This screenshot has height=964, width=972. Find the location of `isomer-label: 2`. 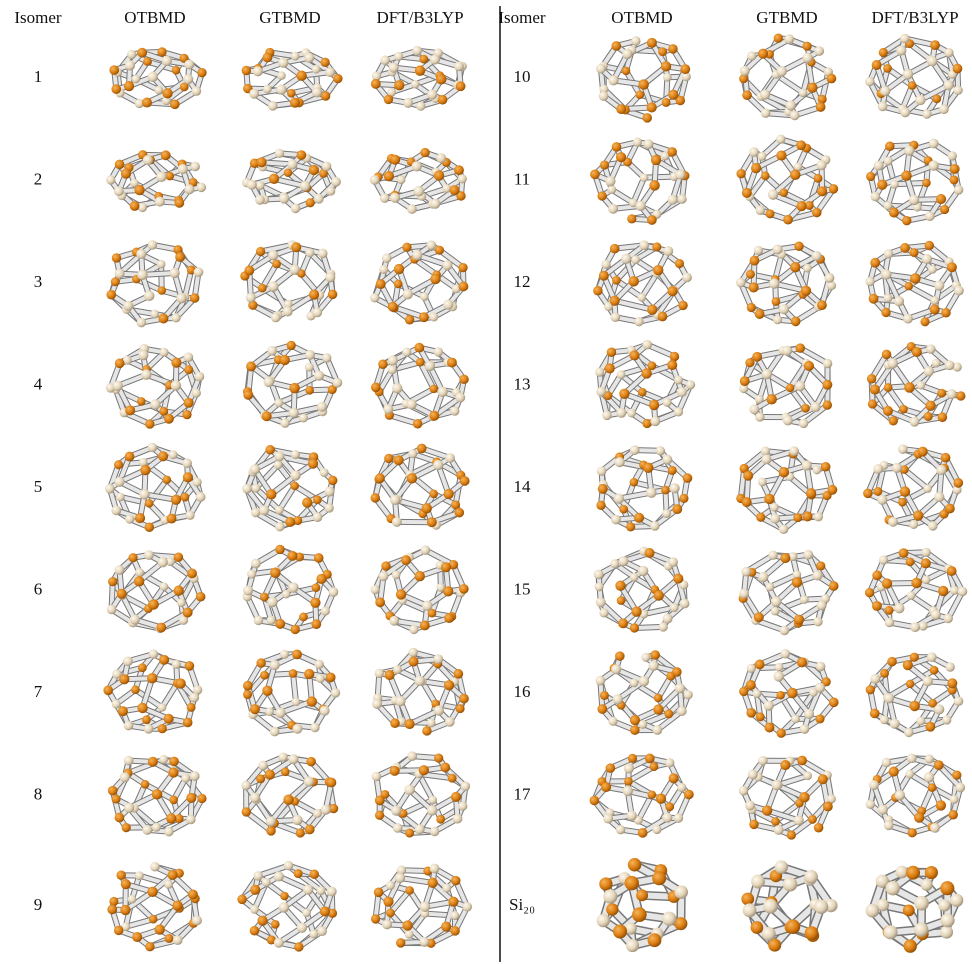

isomer-label: 2 is located at coordinates (38, 178).